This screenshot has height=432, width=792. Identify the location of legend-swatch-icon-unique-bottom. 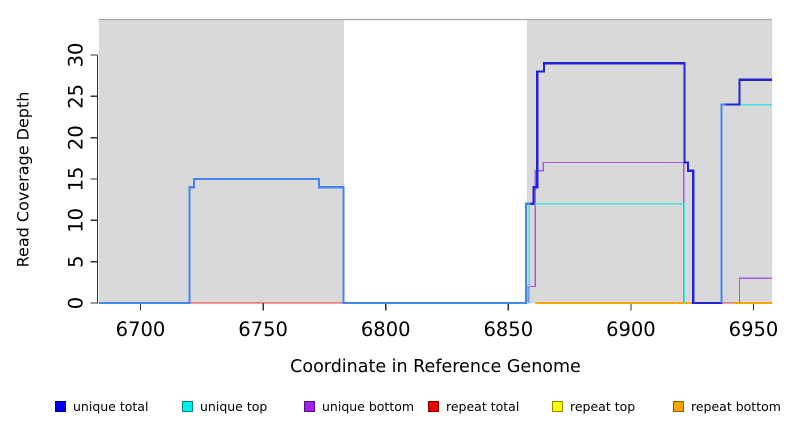
(309, 406).